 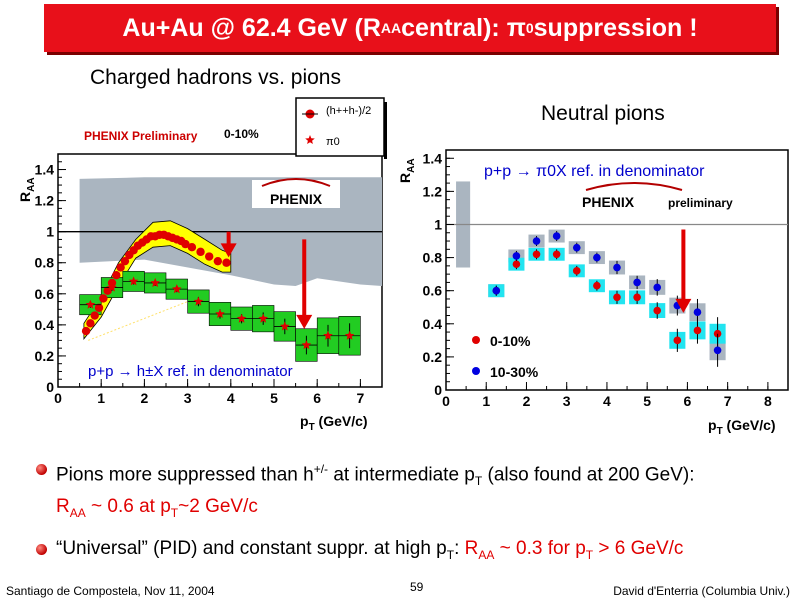 I want to click on title-sub: AA, so click(x=391, y=28).